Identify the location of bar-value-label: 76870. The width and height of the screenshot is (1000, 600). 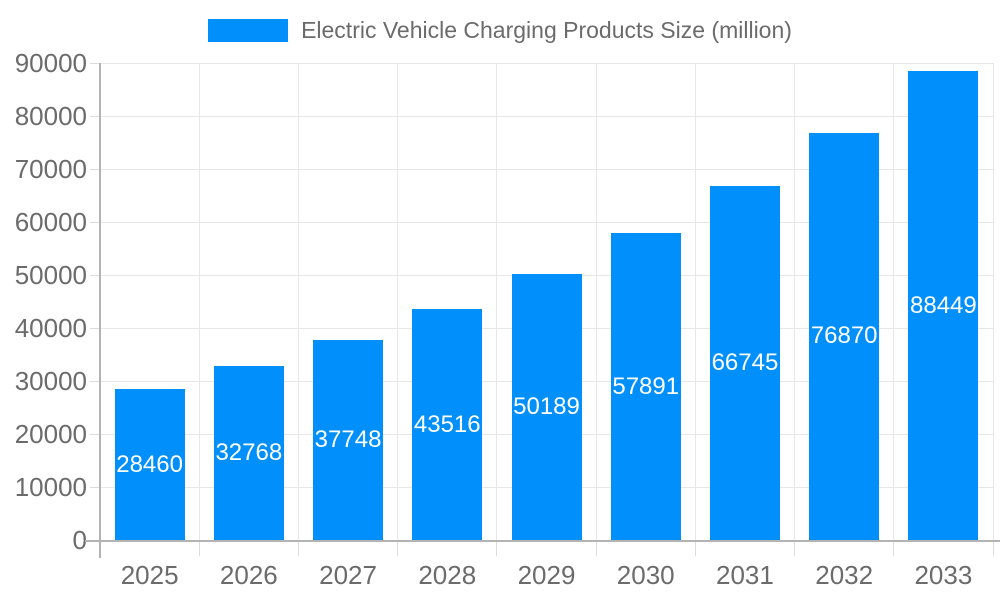
(844, 336).